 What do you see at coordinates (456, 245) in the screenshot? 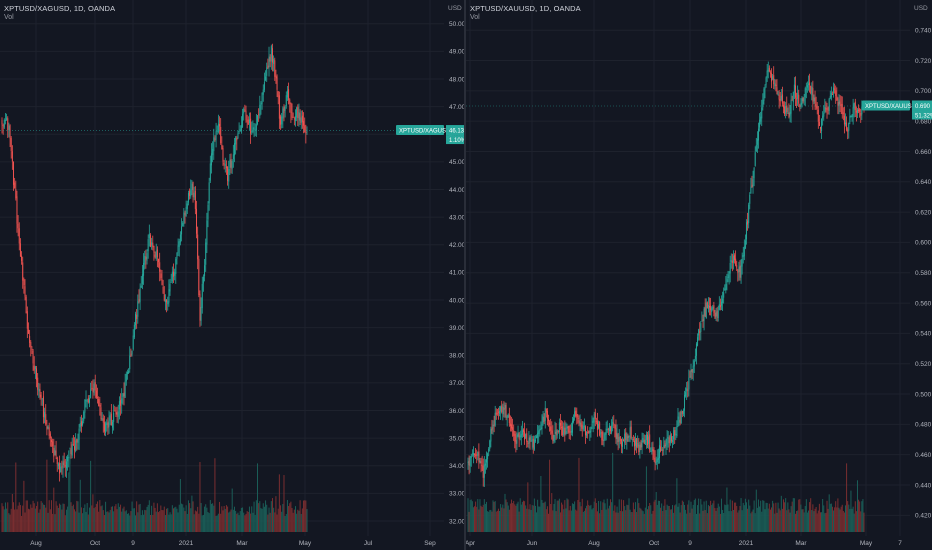
I see `price-tick-label: 42.000` at bounding box center [456, 245].